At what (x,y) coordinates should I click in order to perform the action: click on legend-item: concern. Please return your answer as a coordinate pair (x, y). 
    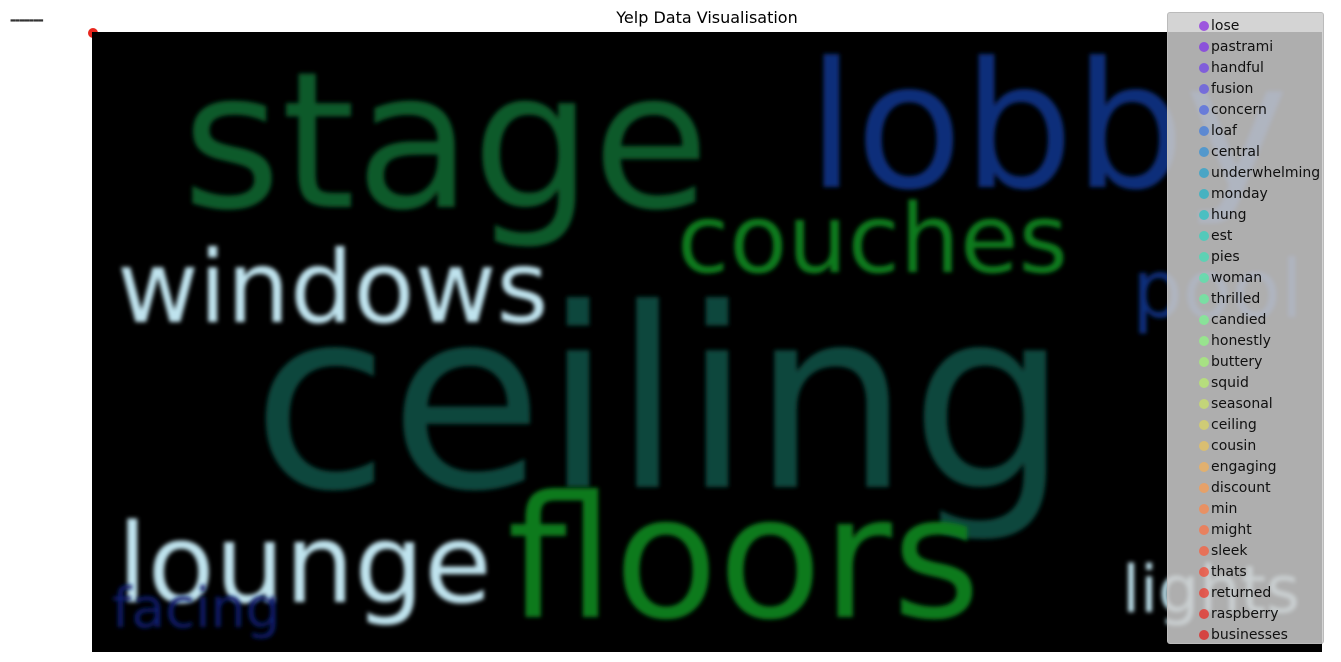
    Looking at the image, I should click on (1245, 109).